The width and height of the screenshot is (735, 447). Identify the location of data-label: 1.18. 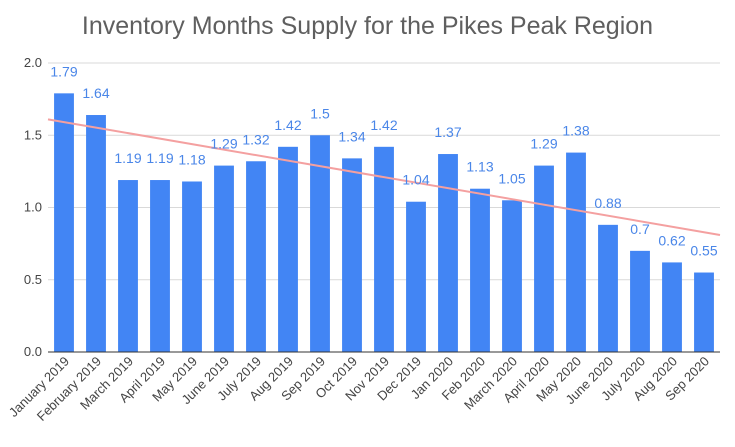
(191, 159).